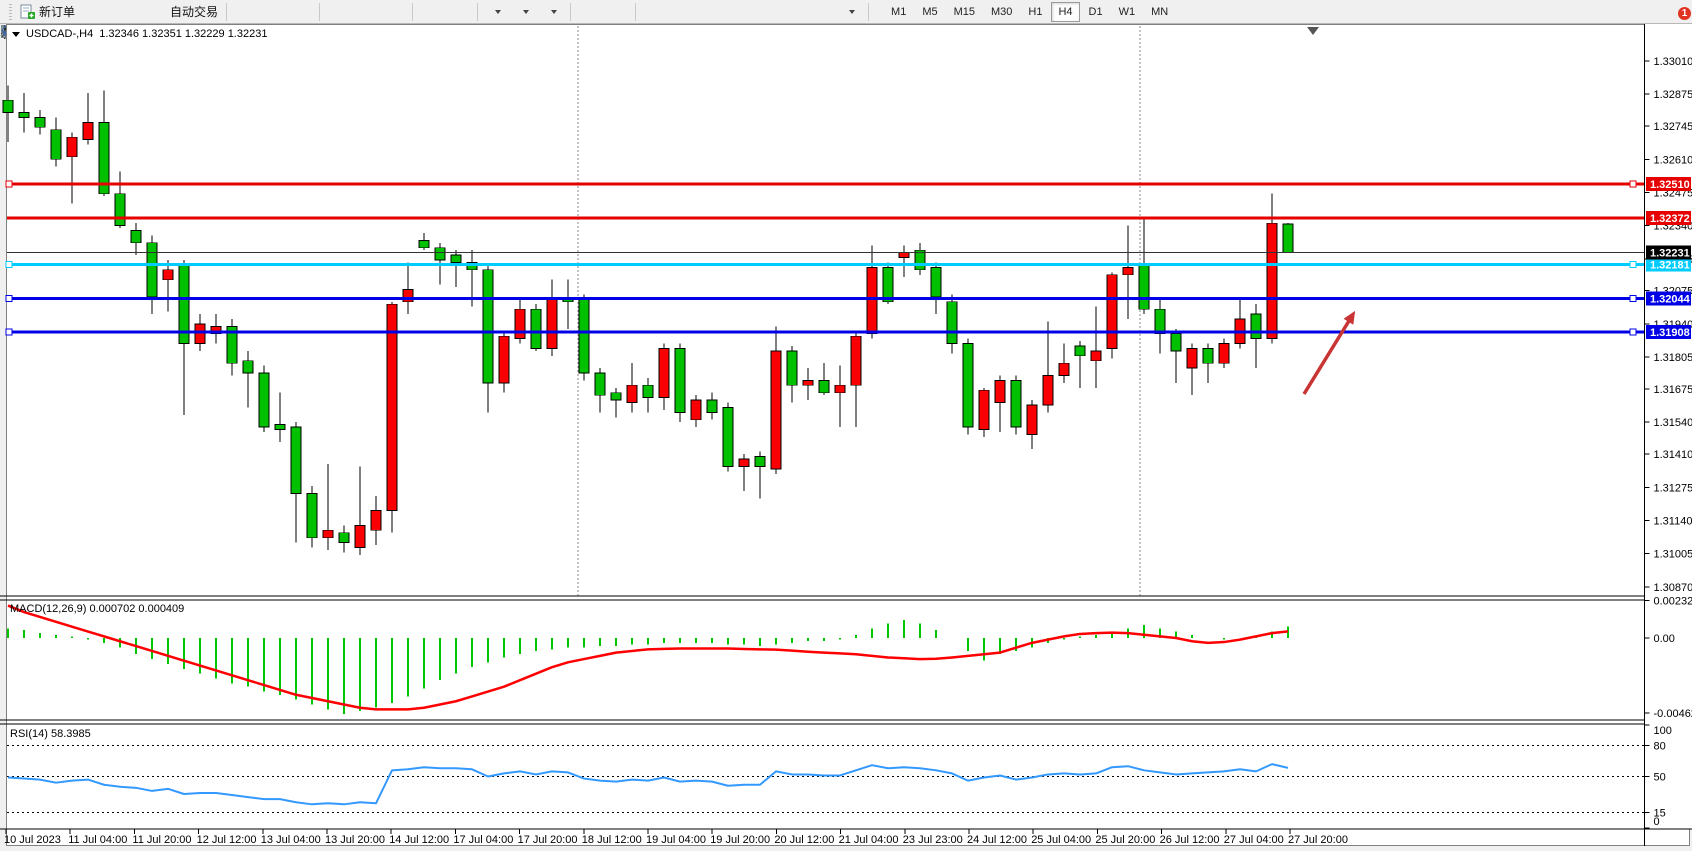 This screenshot has width=1692, height=851. I want to click on date-label: 24 Jul 12:00, so click(997, 840).